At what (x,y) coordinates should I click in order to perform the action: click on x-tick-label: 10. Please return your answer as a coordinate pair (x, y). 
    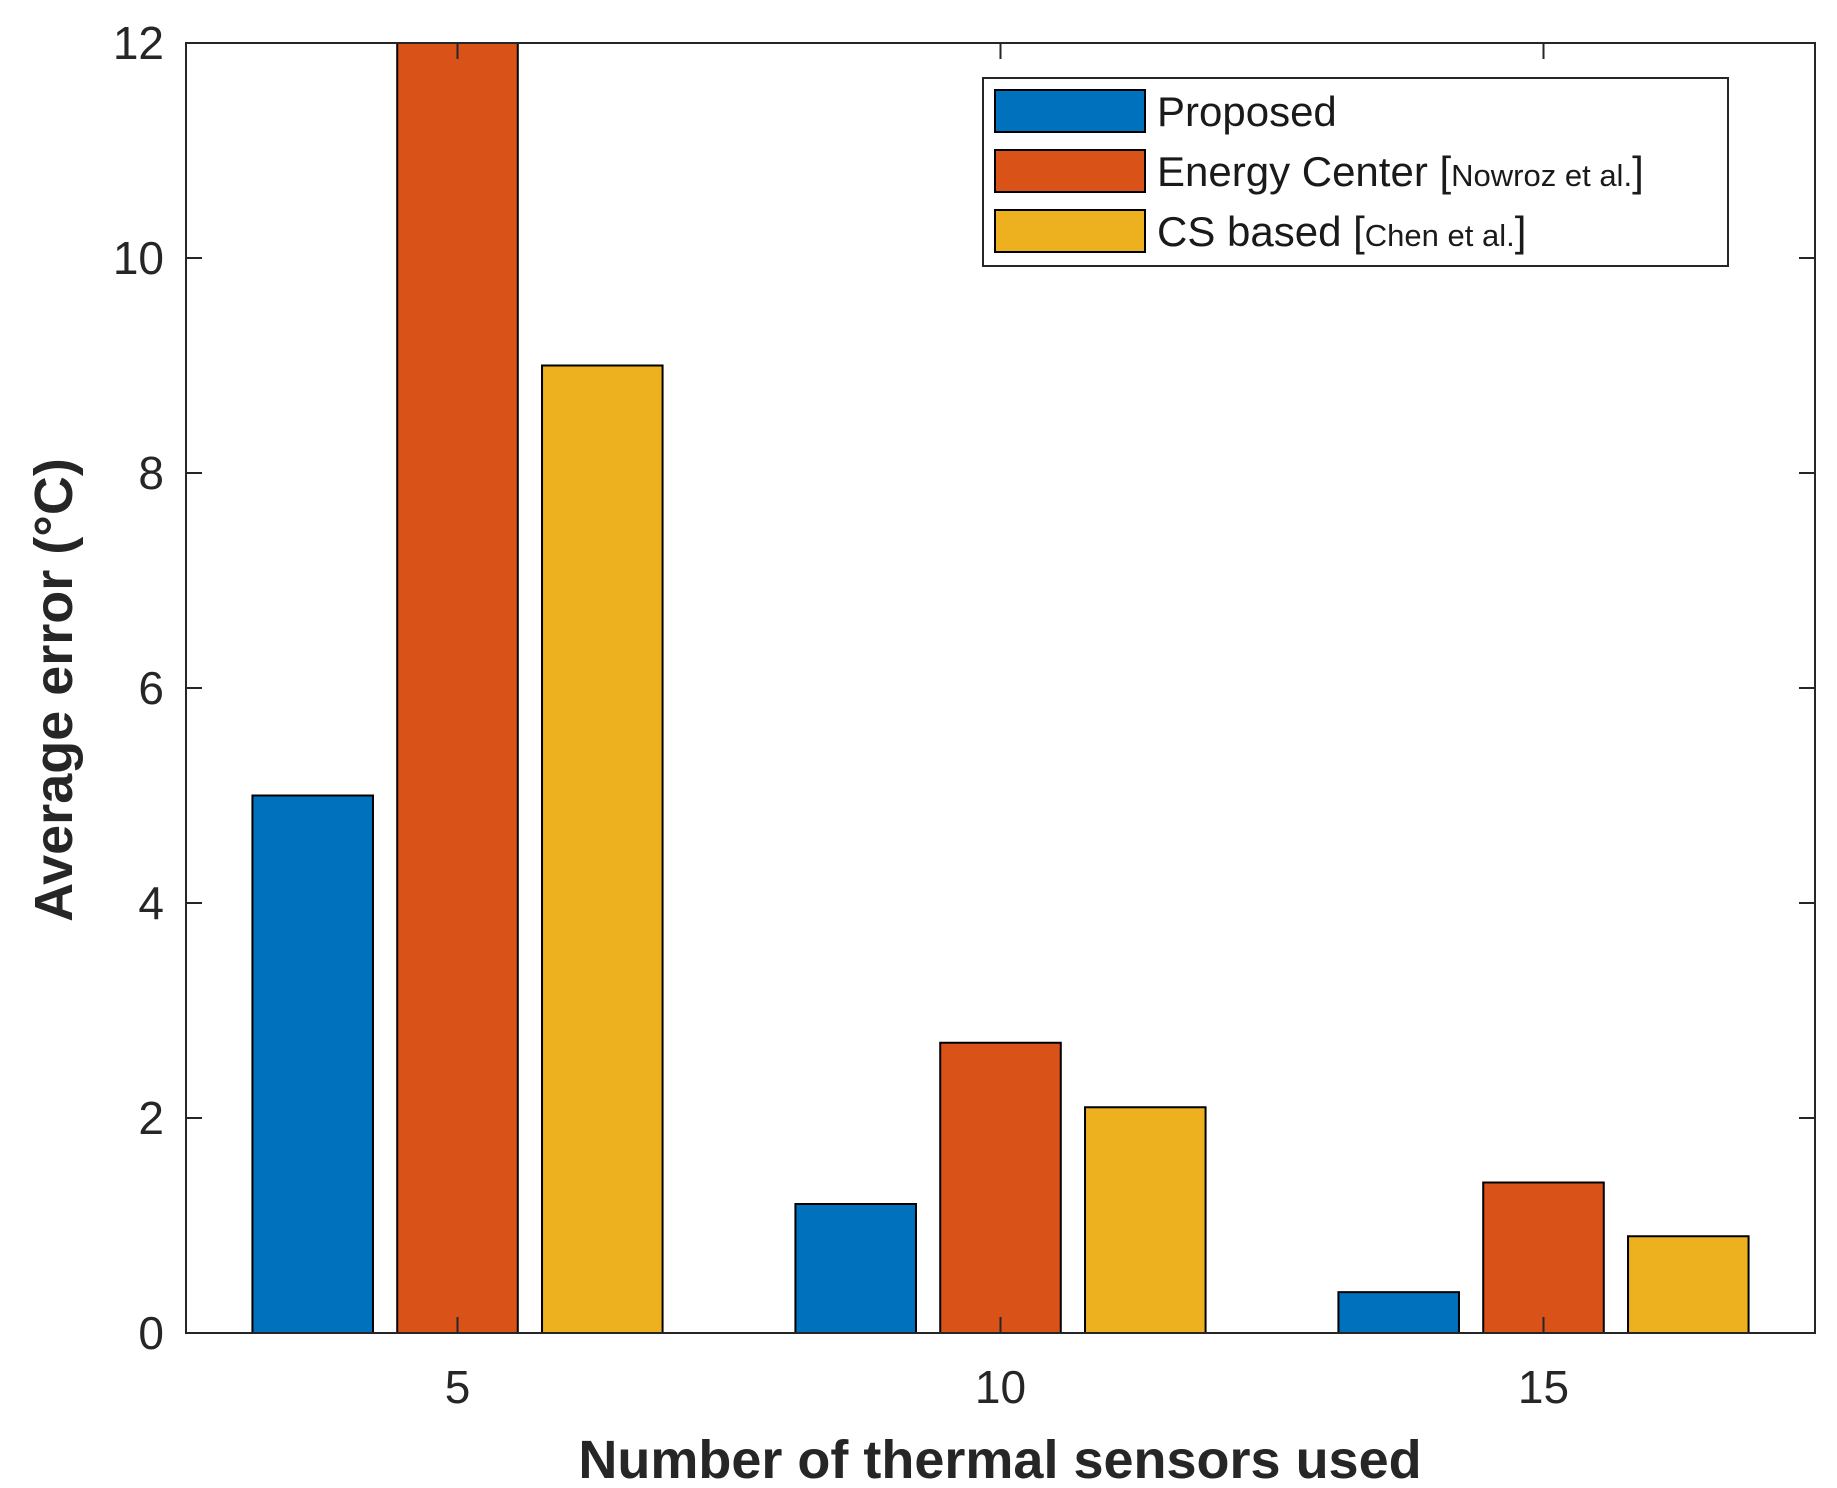
    Looking at the image, I should click on (1000, 1387).